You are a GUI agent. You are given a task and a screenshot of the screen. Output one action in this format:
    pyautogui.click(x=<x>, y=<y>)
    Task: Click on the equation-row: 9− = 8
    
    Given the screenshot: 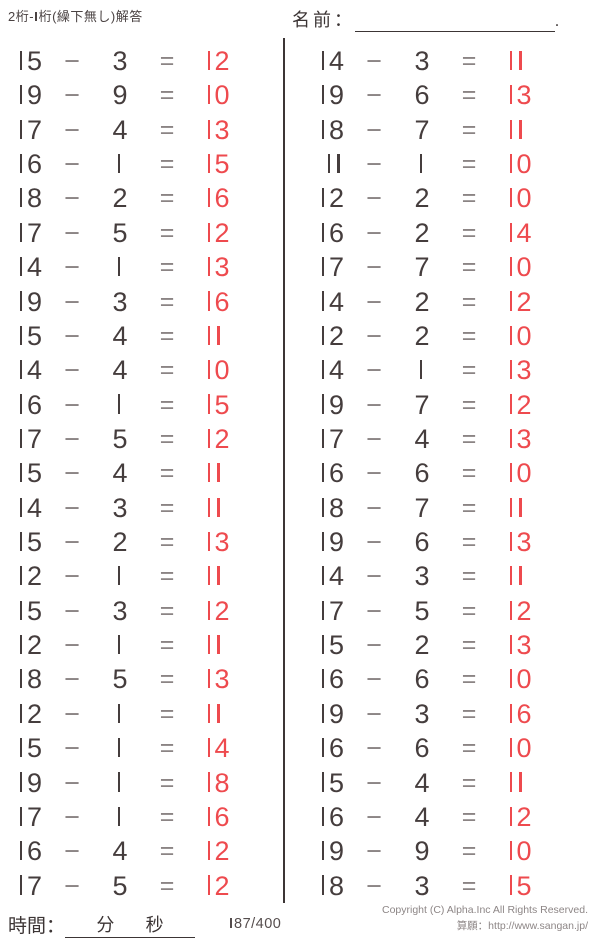 What is the action you would take?
    pyautogui.click(x=132, y=783)
    